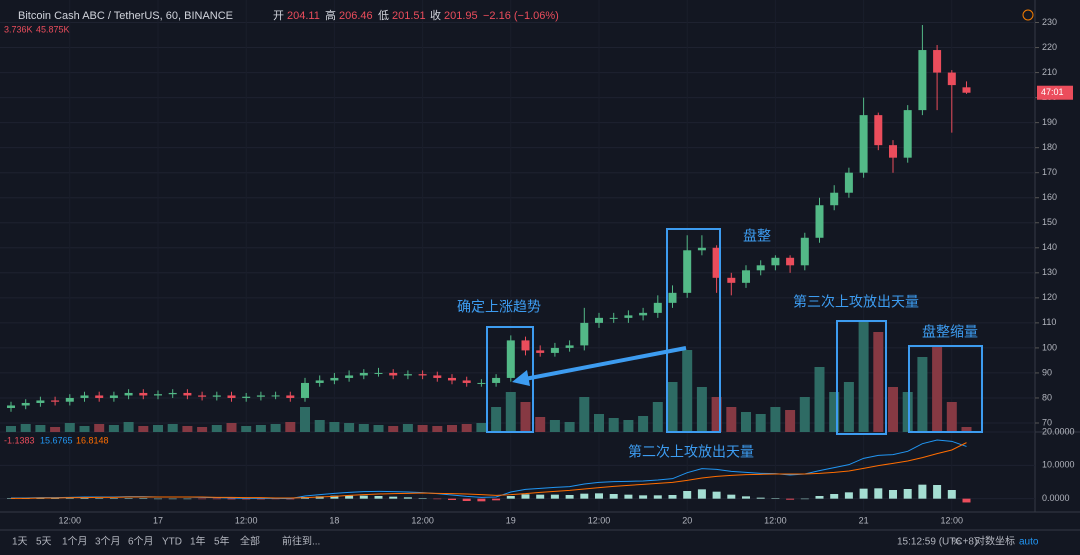  What do you see at coordinates (691, 452) in the screenshot?
I see `annotation: 第二次上攻放出天量` at bounding box center [691, 452].